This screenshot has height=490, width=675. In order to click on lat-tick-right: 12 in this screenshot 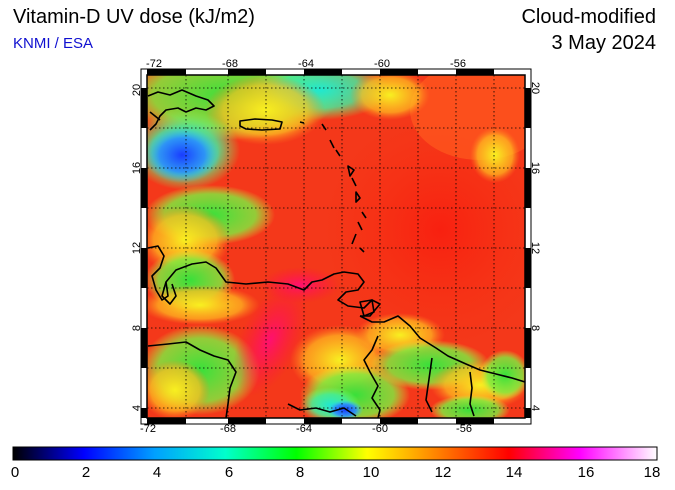, I will do `click(535, 248)`.